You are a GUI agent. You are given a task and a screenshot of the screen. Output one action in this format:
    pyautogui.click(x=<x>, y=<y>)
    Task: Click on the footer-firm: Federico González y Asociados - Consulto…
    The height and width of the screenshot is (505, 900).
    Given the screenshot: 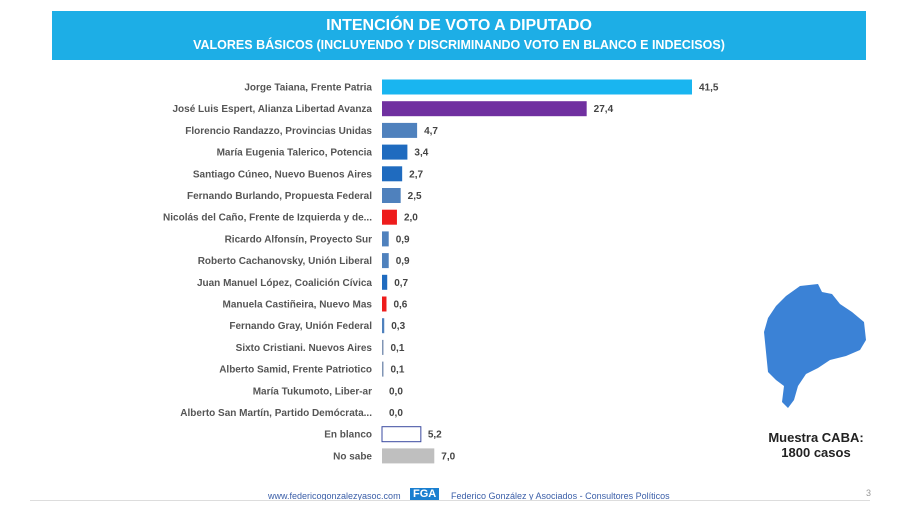 What is the action you would take?
    pyautogui.click(x=560, y=496)
    